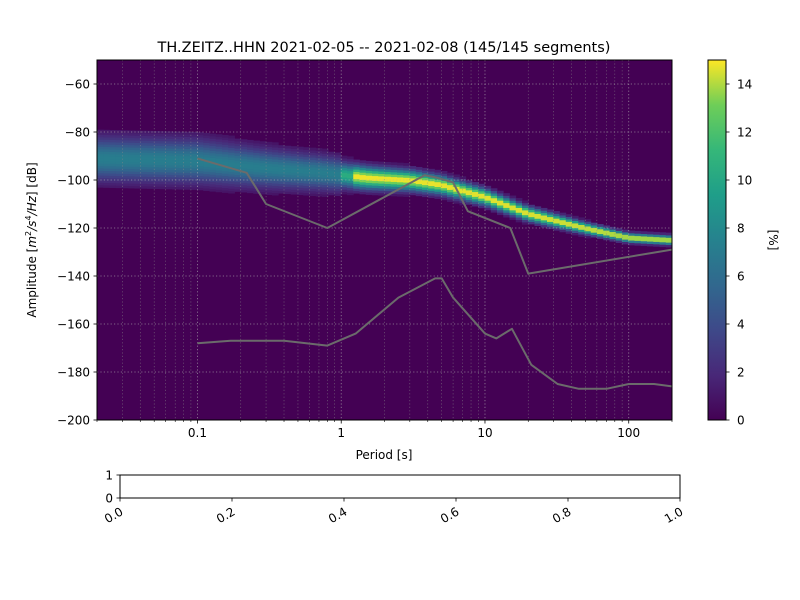  I want to click on empty-axes-x-tick-label: 0.6, so click(450, 515).